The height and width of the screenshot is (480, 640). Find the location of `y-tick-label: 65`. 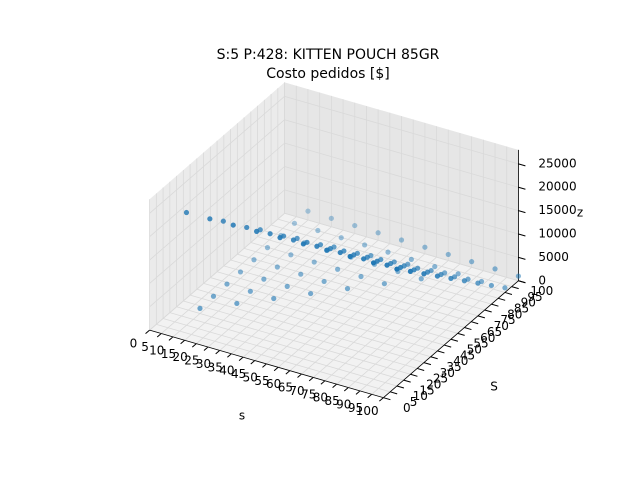

y-tick-label: 65 is located at coordinates (494, 332).